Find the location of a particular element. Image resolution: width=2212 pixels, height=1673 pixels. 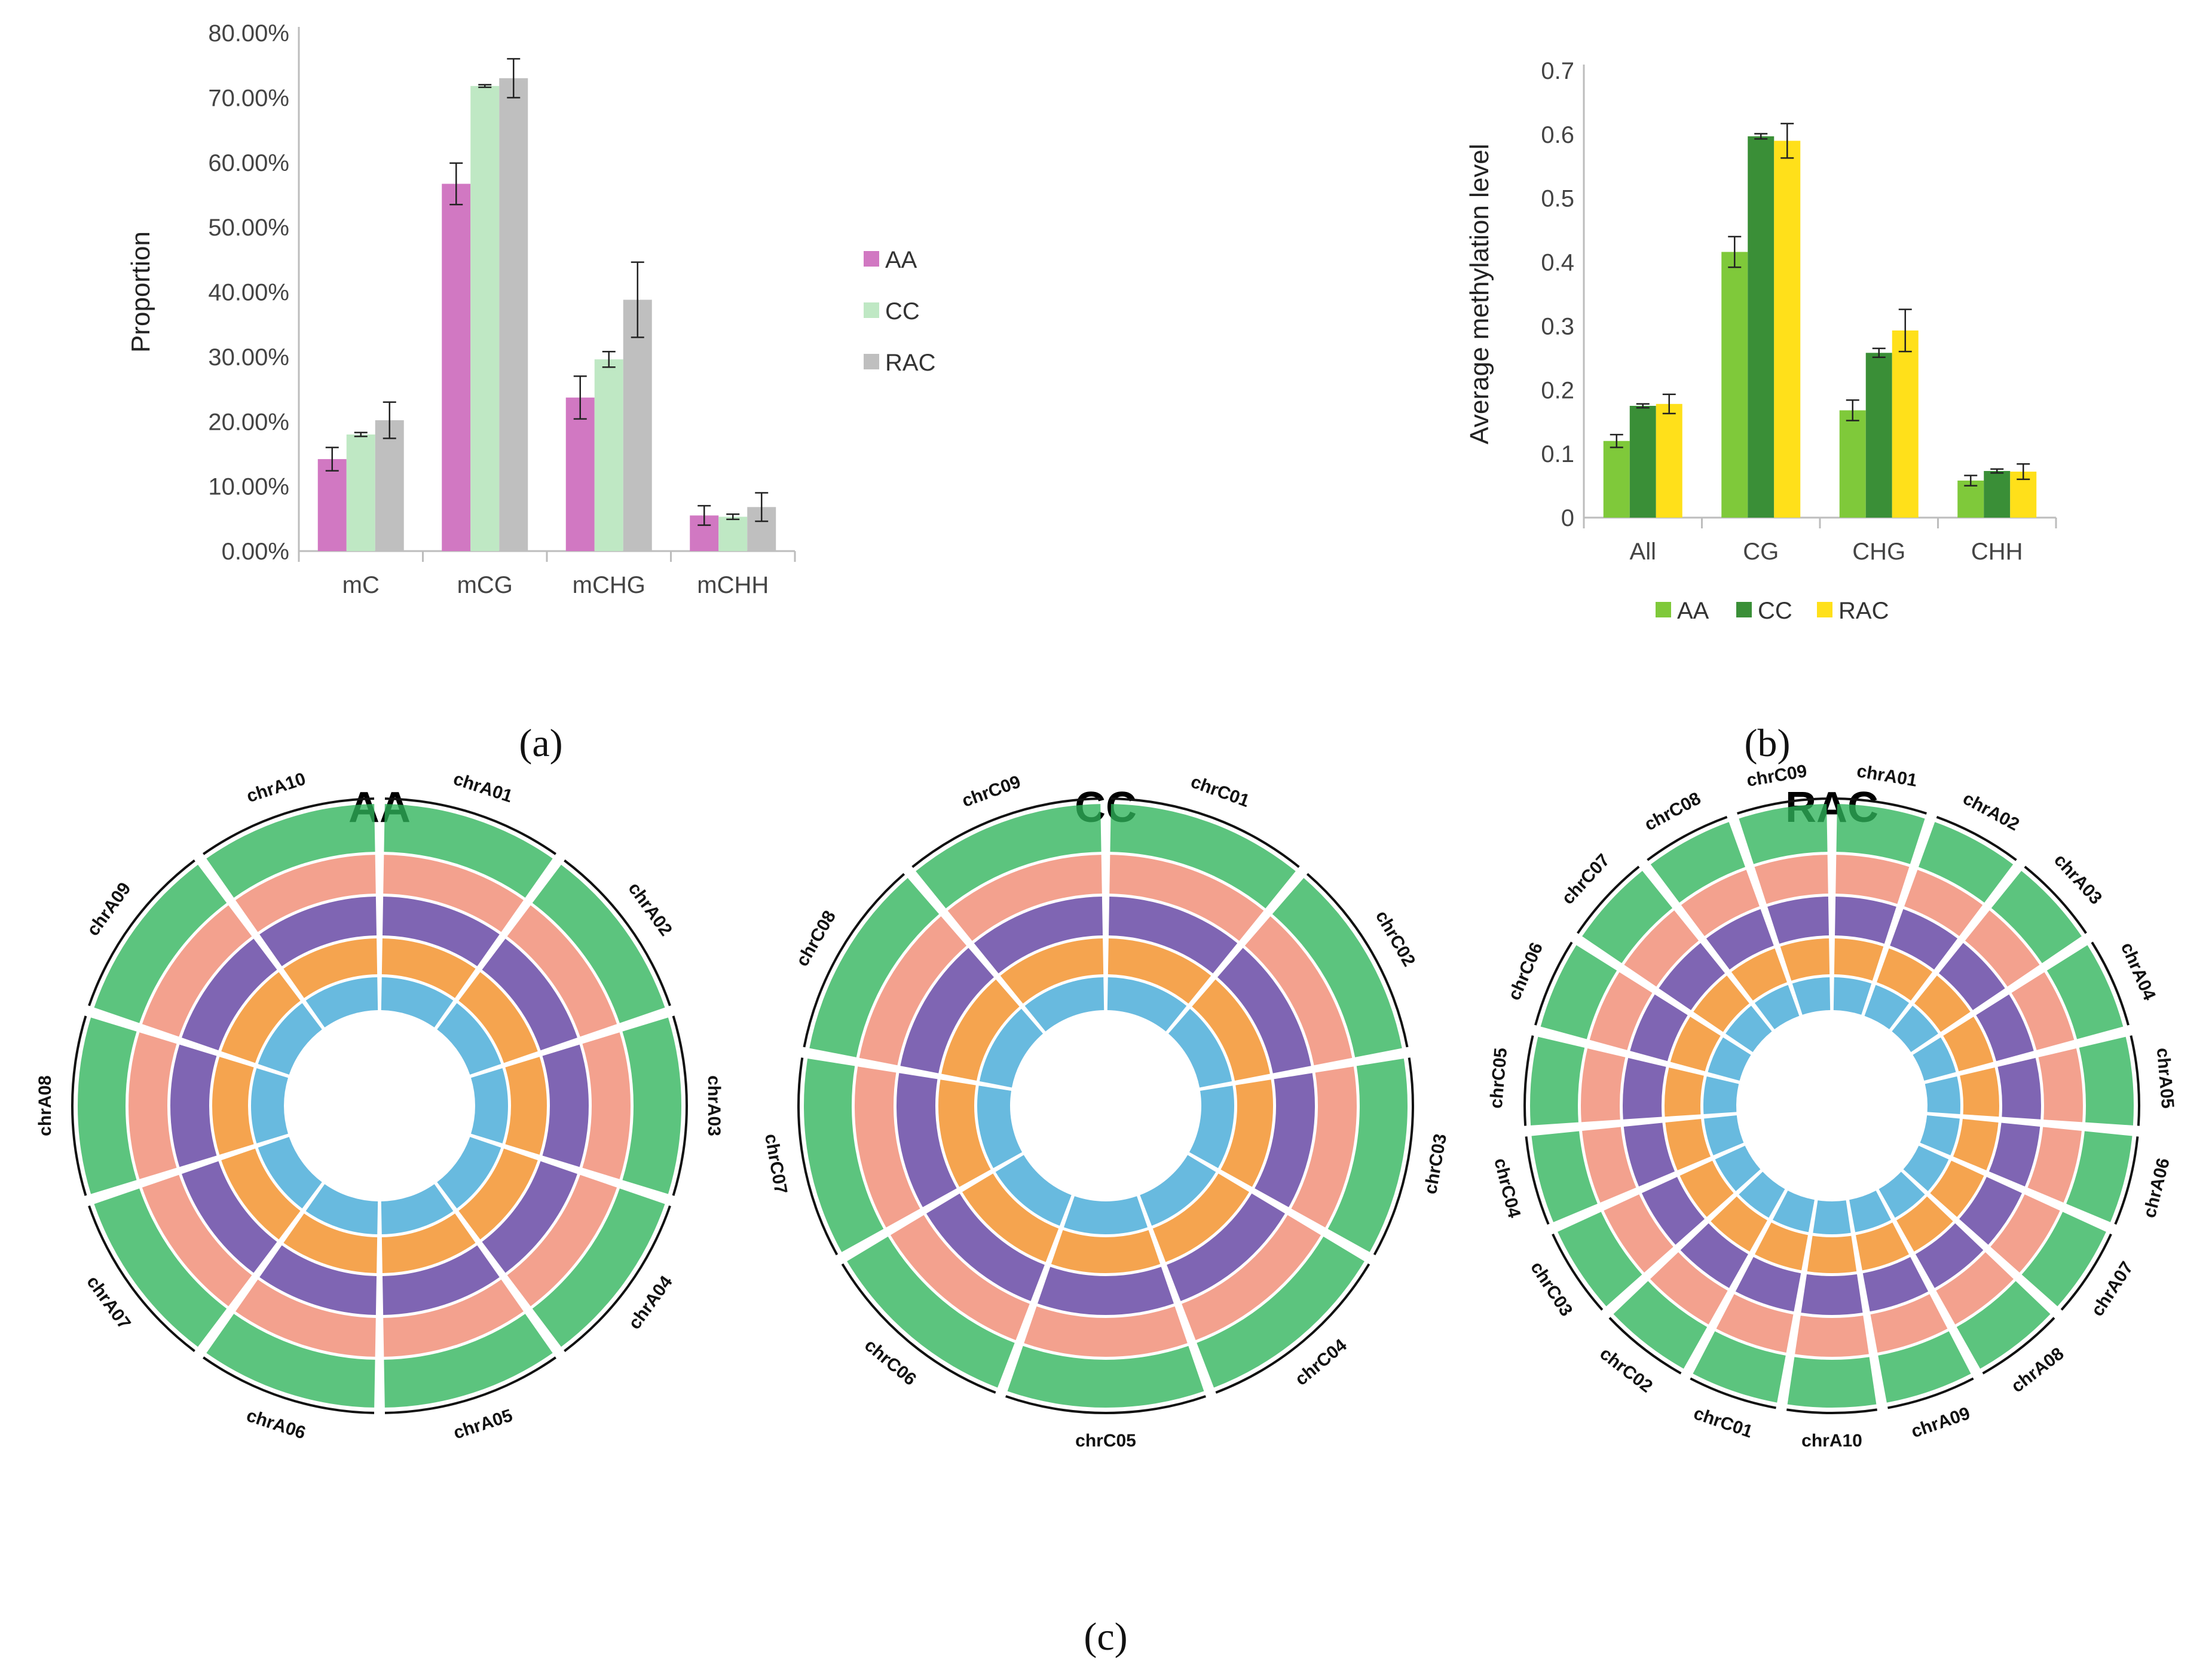

chromosome-label: chrC09 is located at coordinates (991, 792).